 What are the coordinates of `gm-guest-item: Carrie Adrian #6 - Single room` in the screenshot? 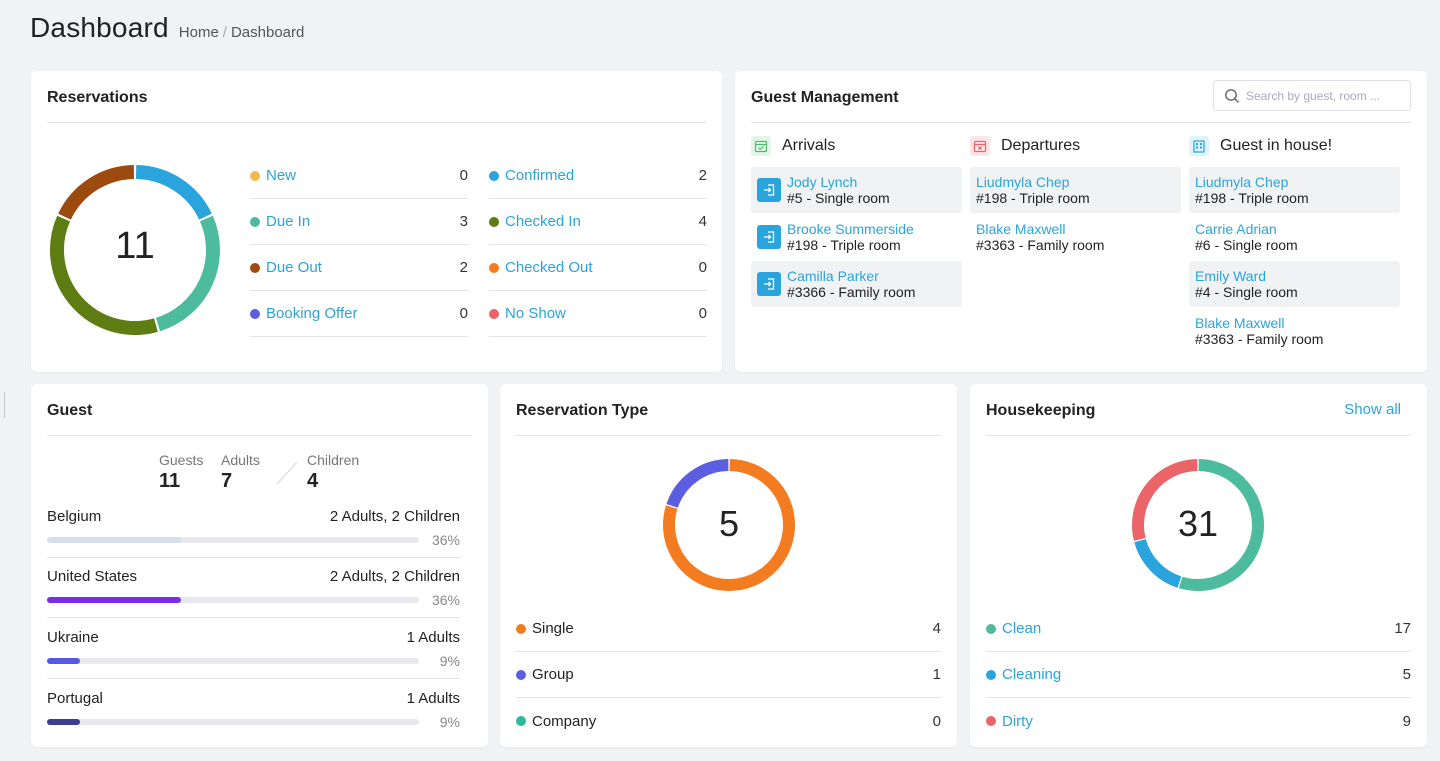 It's located at (1294, 237).